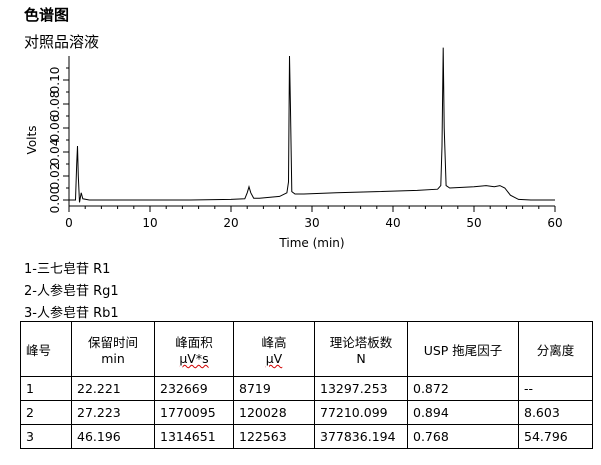  What do you see at coordinates (55, 200) in the screenshot?
I see `y-tick-label: 0.00` at bounding box center [55, 200].